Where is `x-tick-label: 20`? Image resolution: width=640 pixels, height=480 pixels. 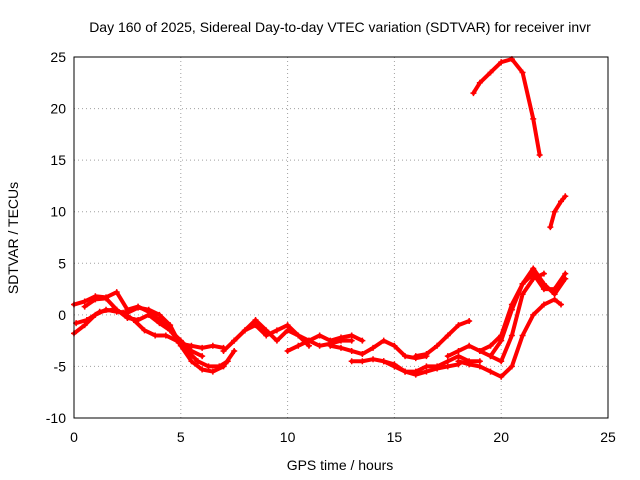 x-tick-label: 20 is located at coordinates (501, 437).